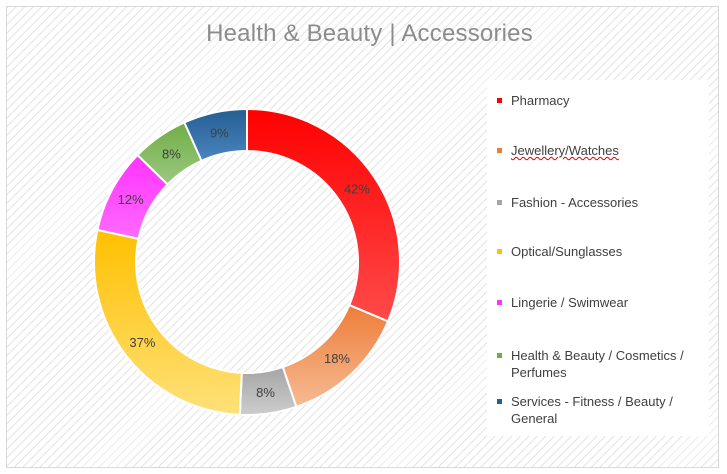 This screenshot has width=727, height=474. I want to click on legend-marker-optical-sunglasses, so click(499, 251).